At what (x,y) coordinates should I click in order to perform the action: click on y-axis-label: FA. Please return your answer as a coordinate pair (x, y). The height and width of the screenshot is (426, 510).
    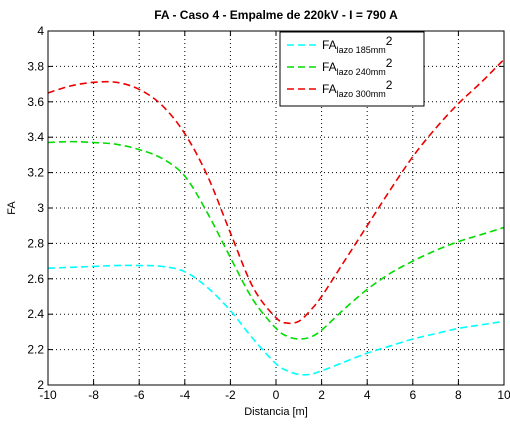
    Looking at the image, I should click on (12, 208).